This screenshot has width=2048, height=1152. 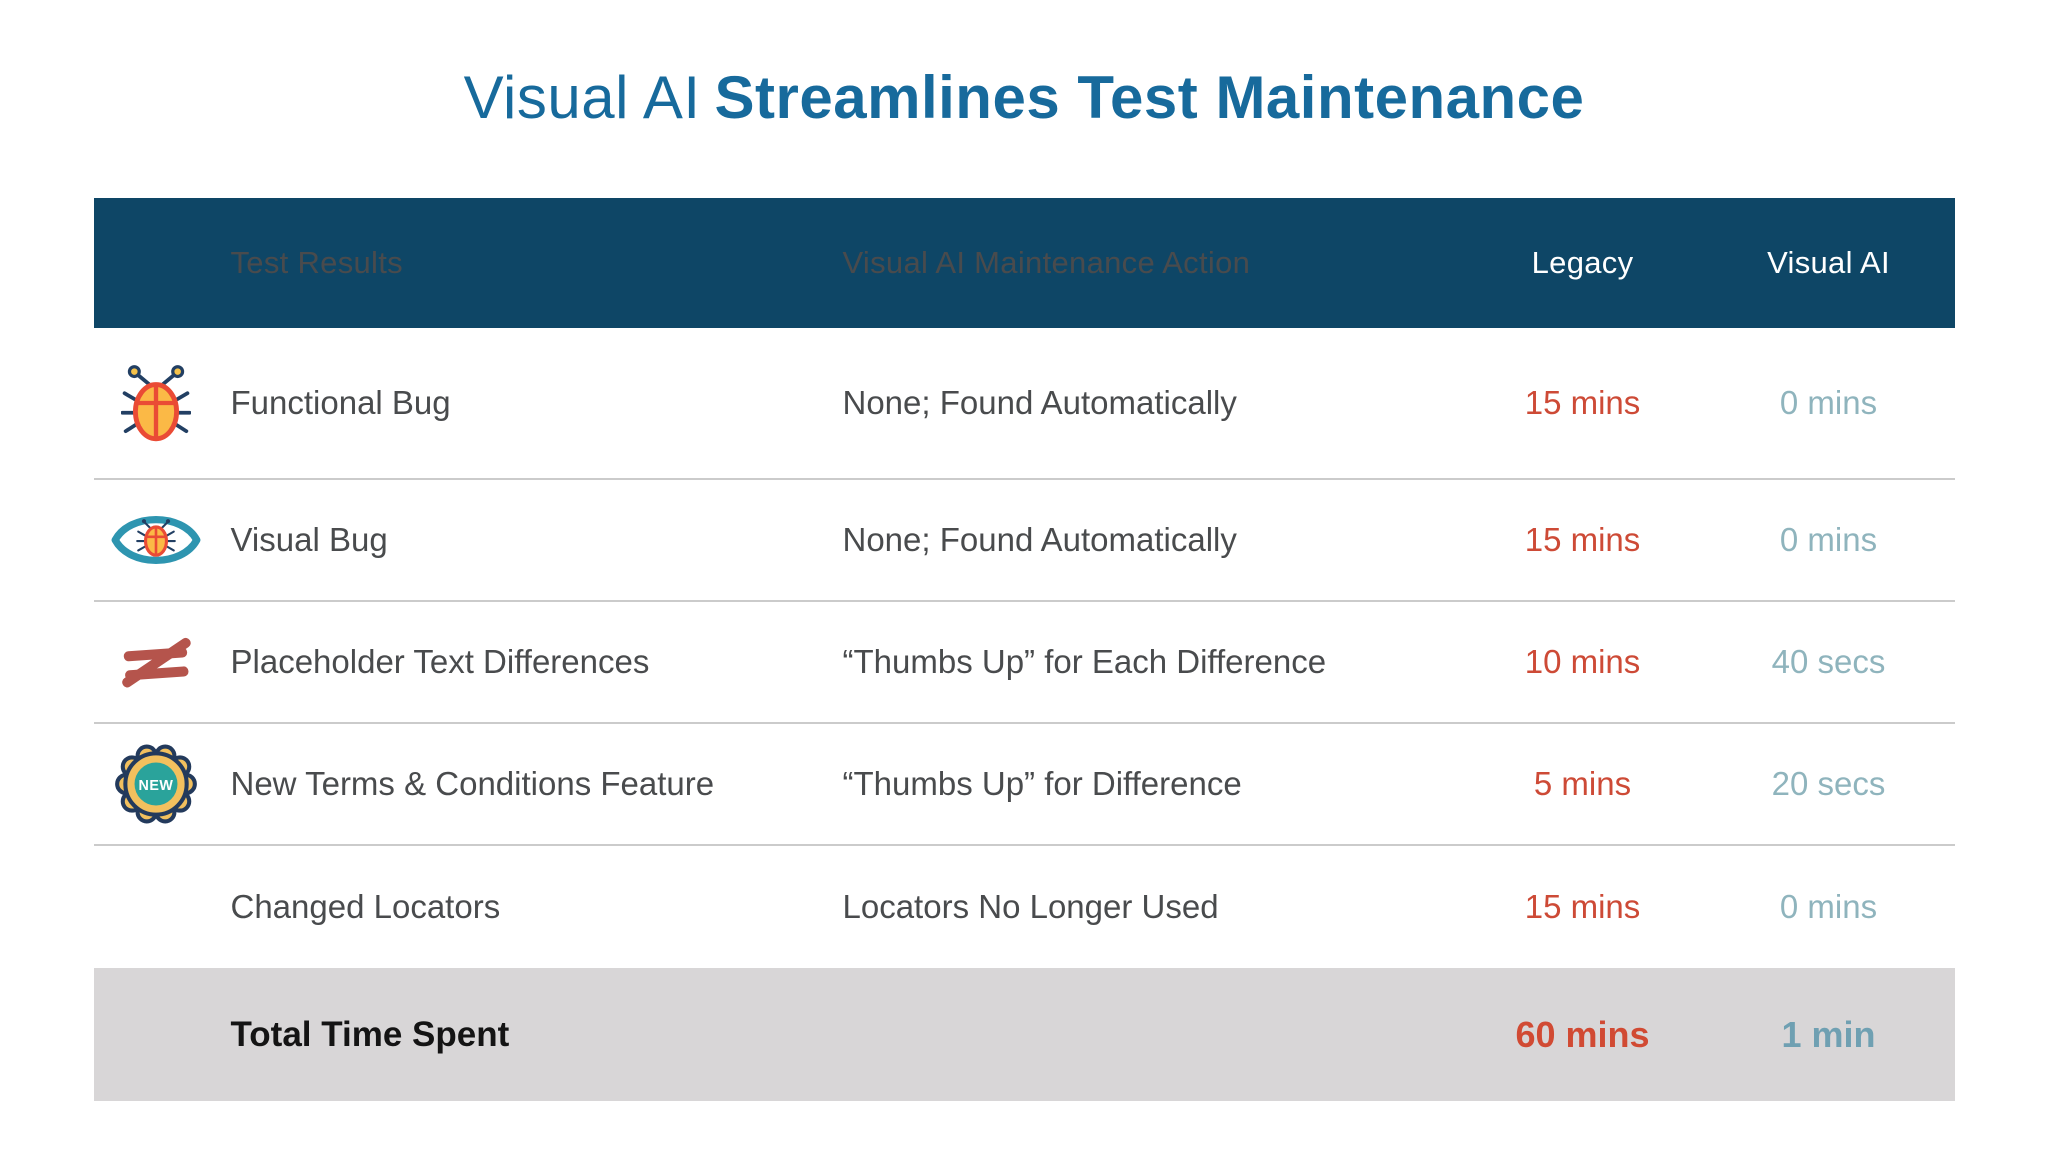 I want to click on maintenance-action-text: “Thumbs Up” for Difference, so click(x=1042, y=783).